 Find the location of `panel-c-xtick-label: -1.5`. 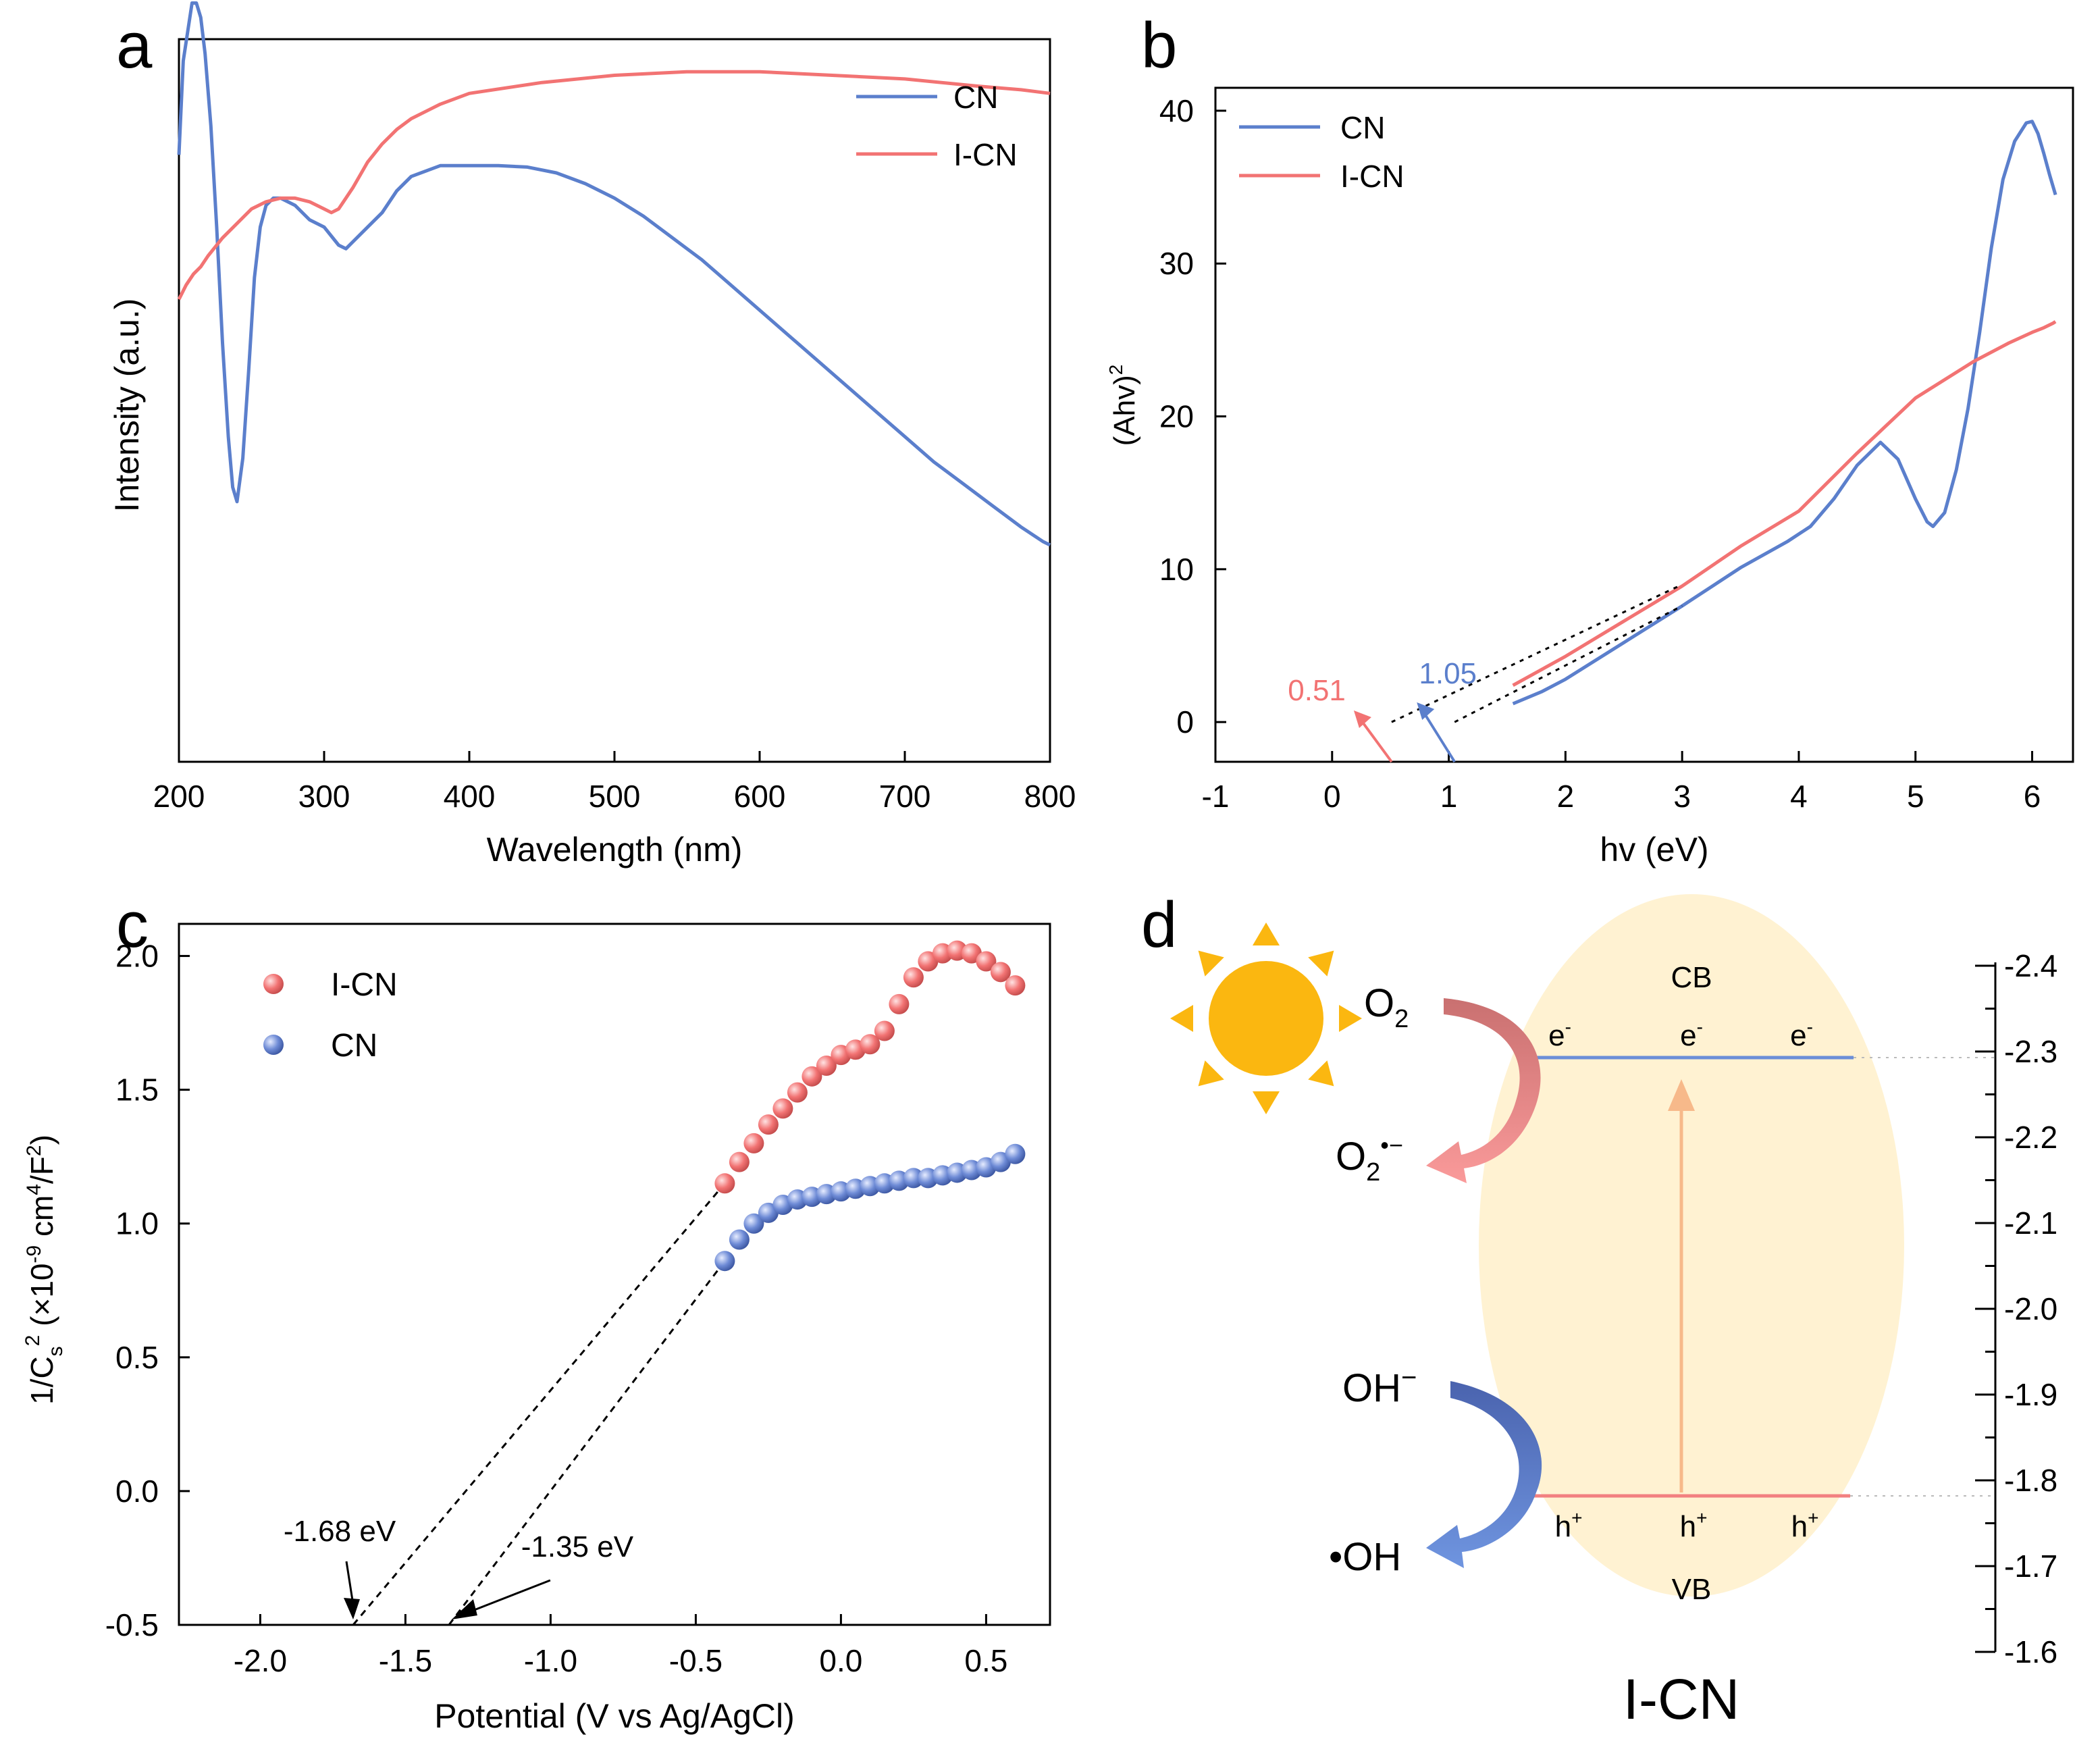

panel-c-xtick-label: -1.5 is located at coordinates (406, 1660).